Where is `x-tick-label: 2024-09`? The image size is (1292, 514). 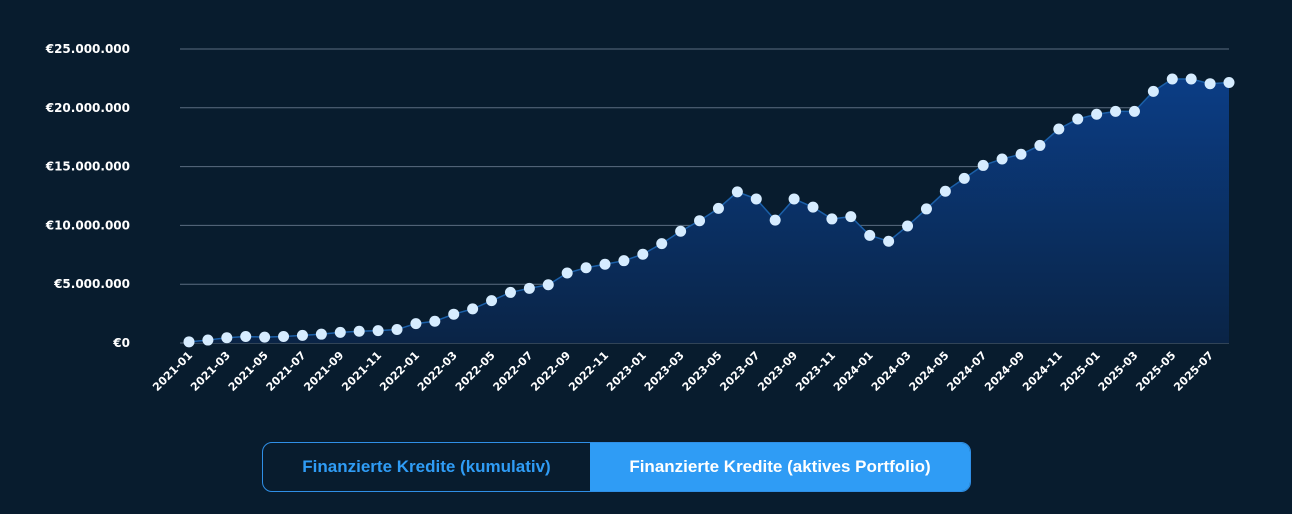 x-tick-label: 2024-09 is located at coordinates (1004, 371).